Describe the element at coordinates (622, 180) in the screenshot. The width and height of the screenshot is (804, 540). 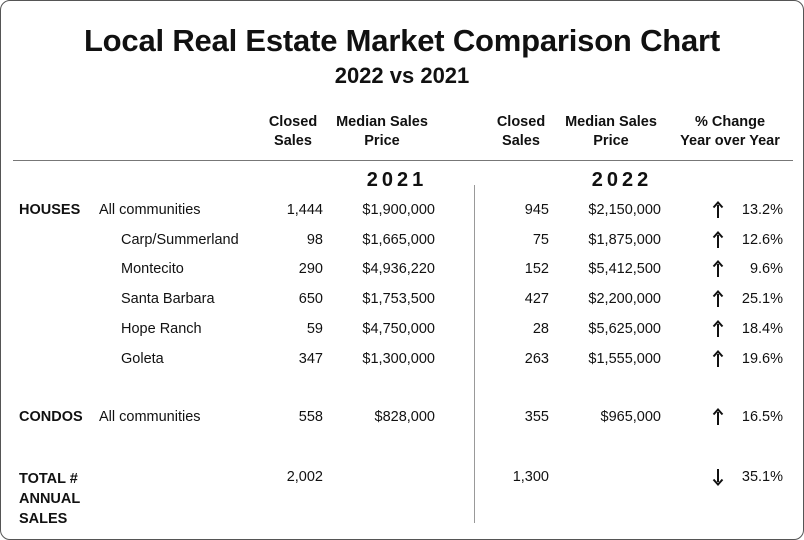
I see `year-label-2022: 2022` at that location.